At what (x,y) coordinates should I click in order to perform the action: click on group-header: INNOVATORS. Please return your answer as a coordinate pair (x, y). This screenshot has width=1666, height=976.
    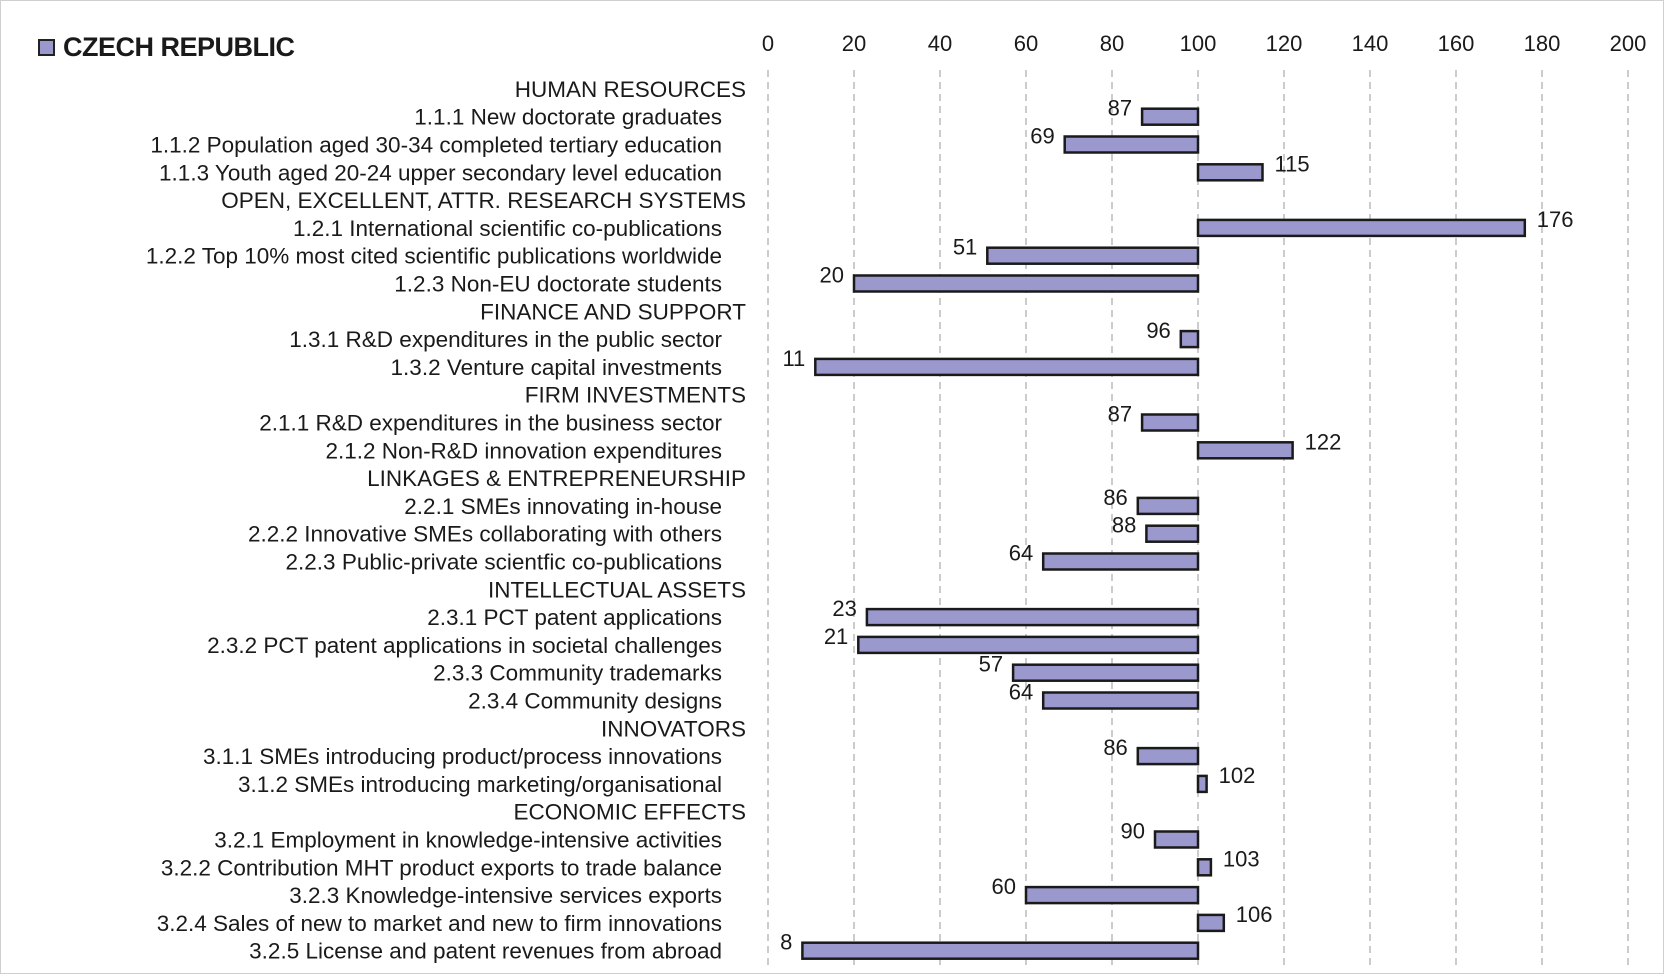
    Looking at the image, I should click on (673, 728).